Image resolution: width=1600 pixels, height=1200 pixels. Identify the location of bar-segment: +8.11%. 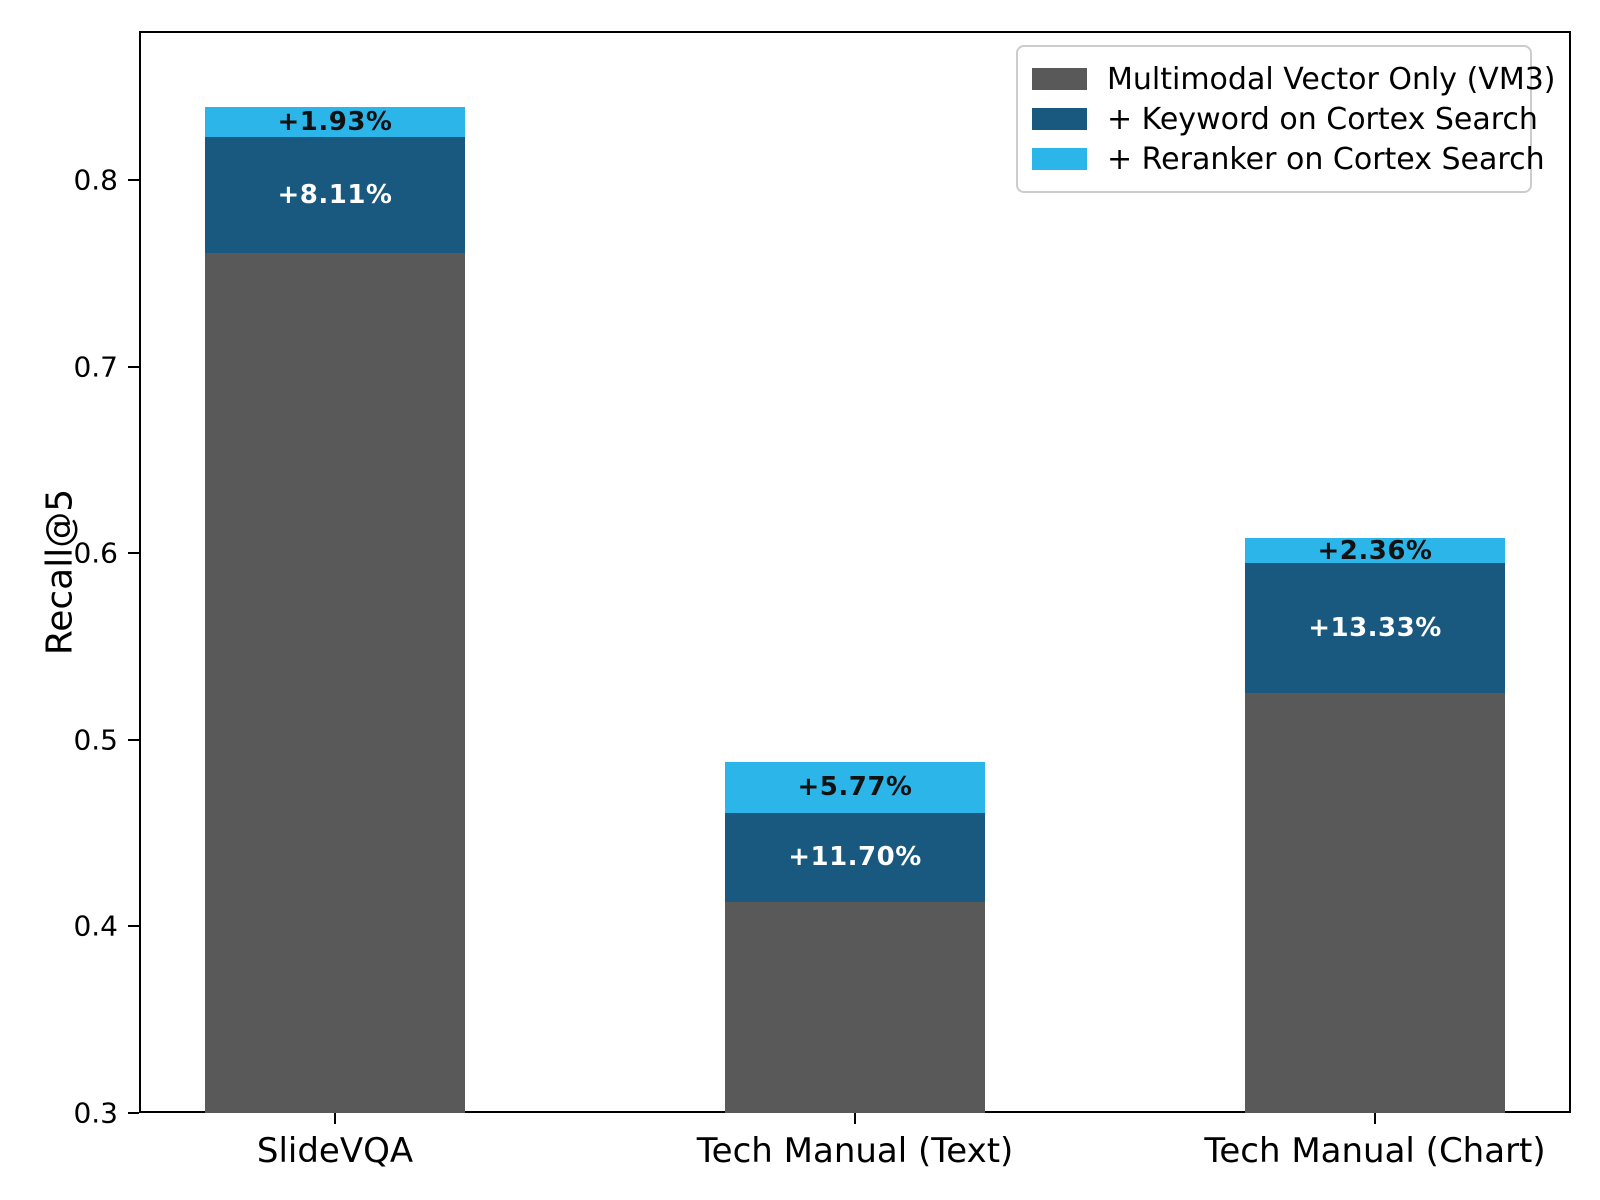
(335, 195).